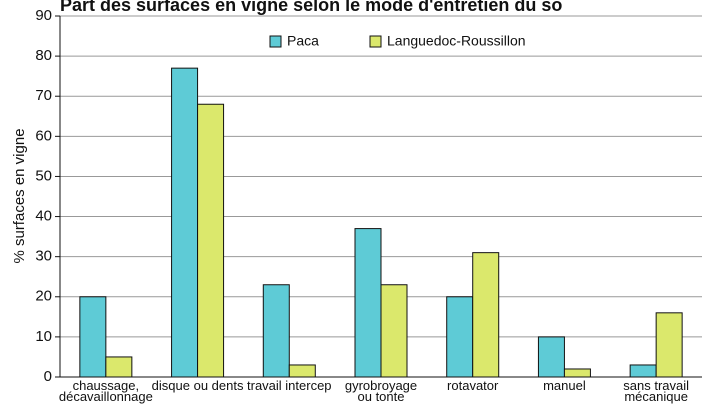 This screenshot has height=414, width=702. I want to click on y-tick-label: 10, so click(43, 336).